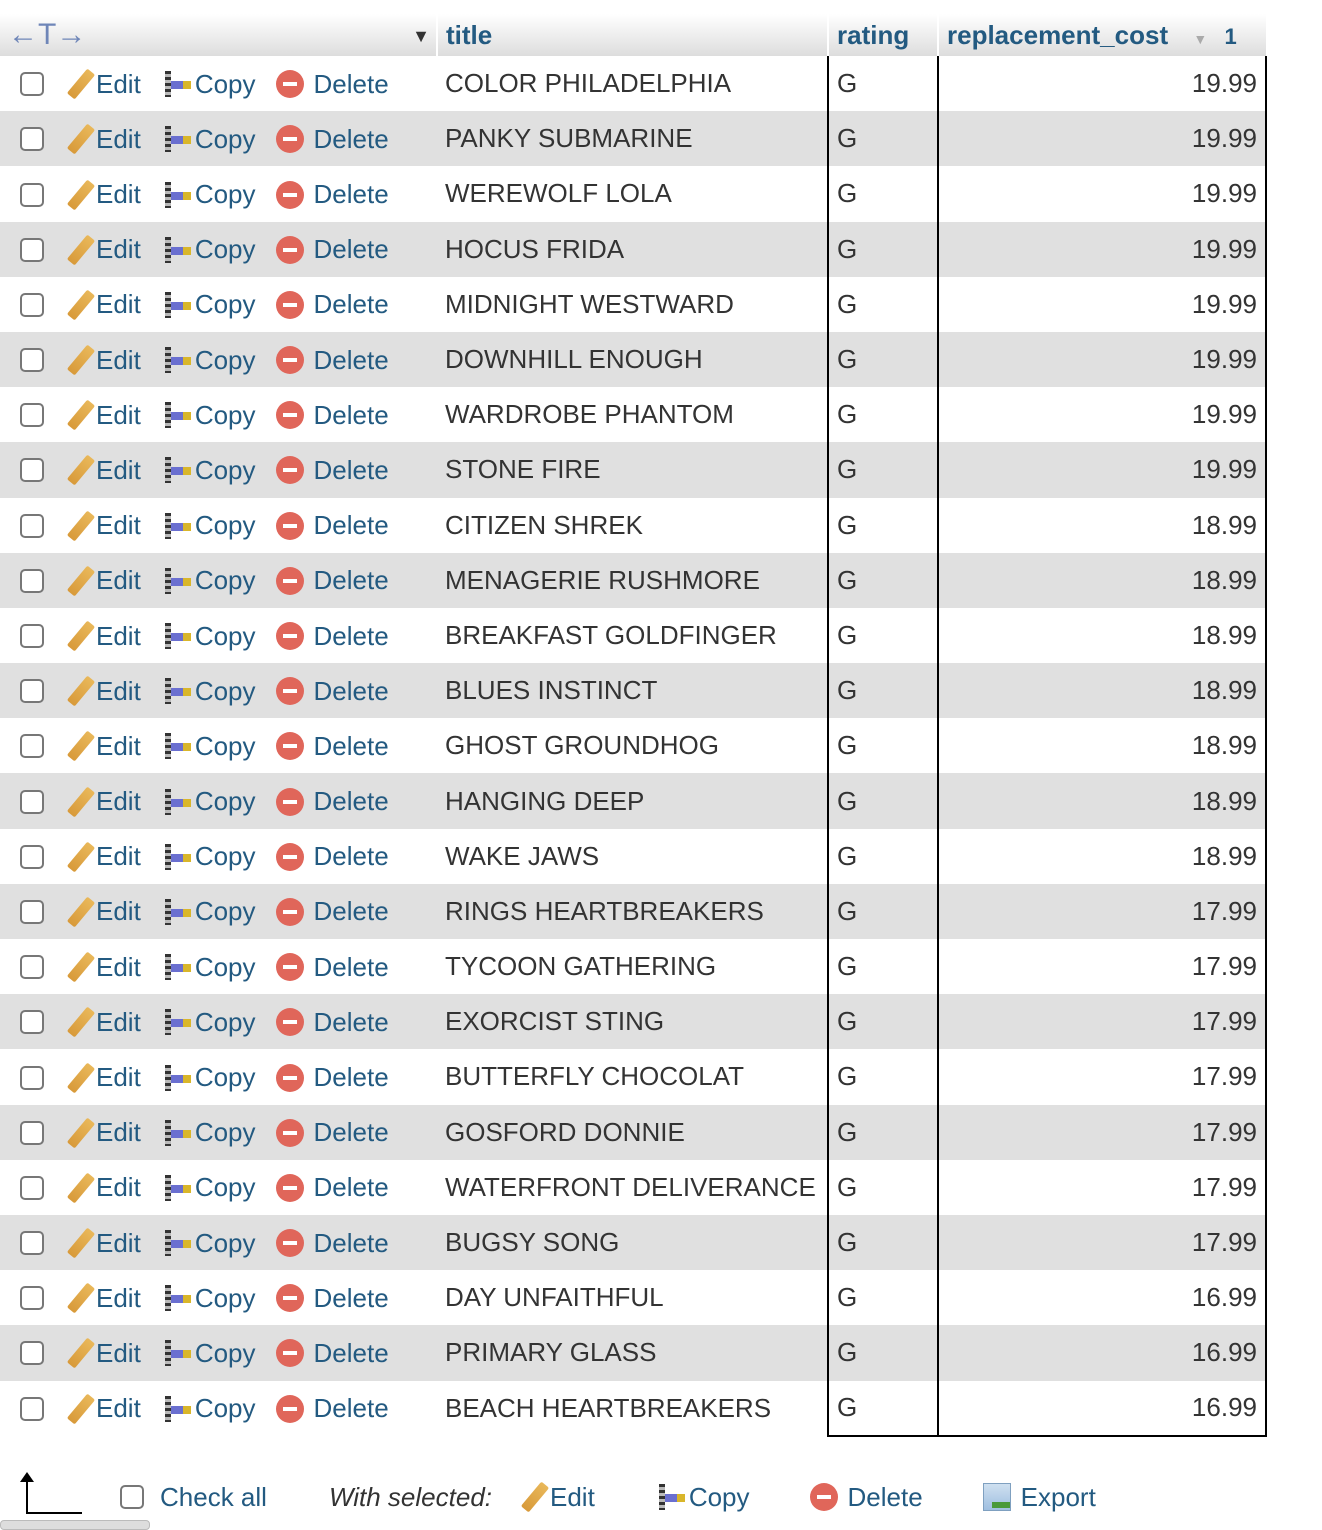 The image size is (1322, 1530). I want to click on cell-title: PANKY SUBMARINE, so click(632, 139).